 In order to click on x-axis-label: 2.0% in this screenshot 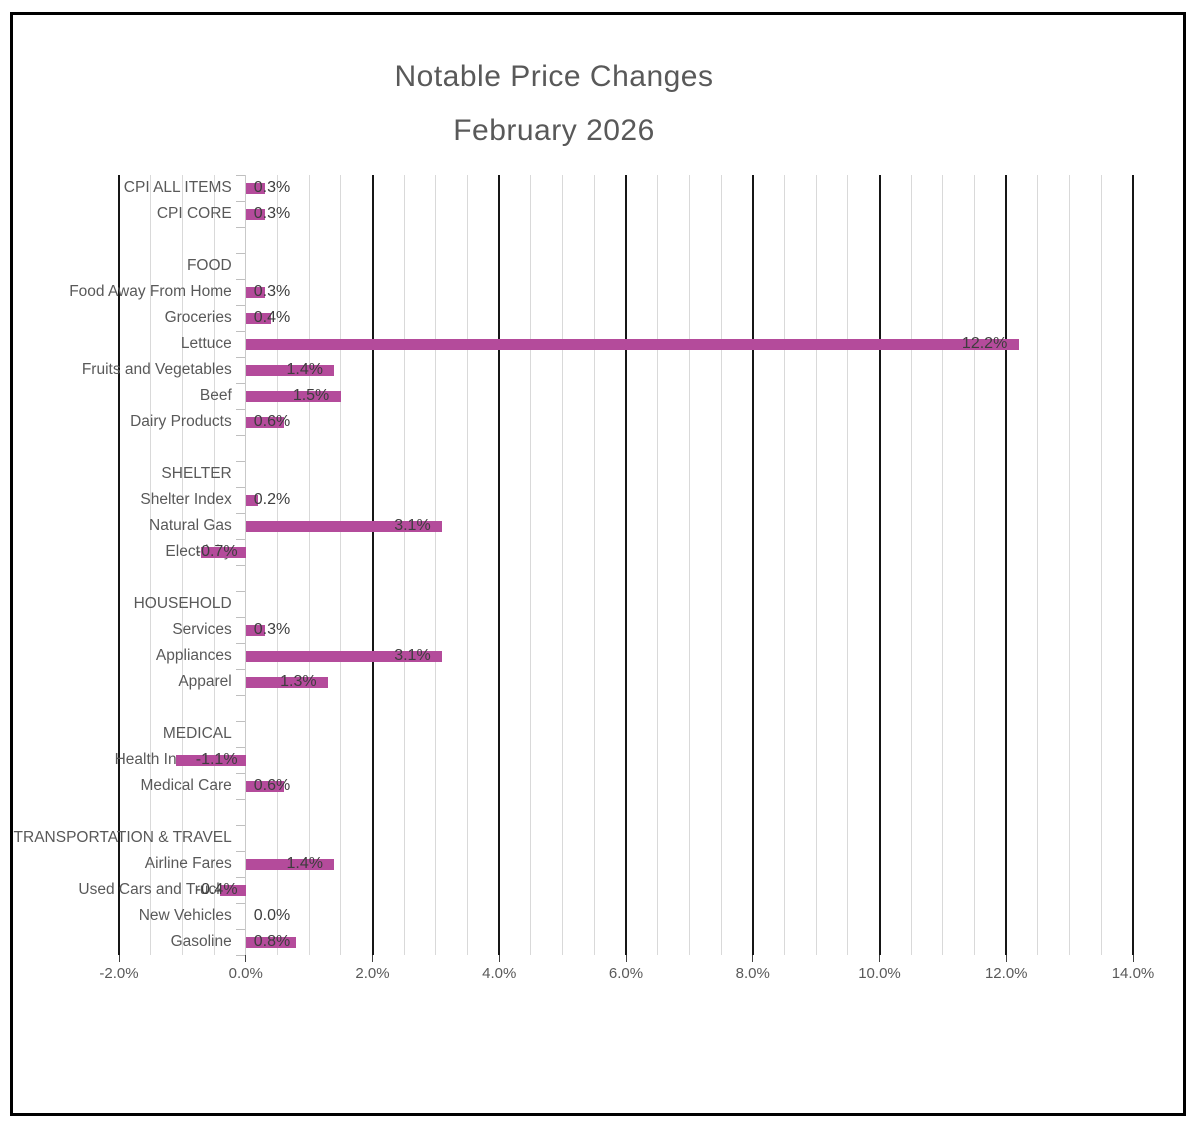, I will do `click(372, 973)`.